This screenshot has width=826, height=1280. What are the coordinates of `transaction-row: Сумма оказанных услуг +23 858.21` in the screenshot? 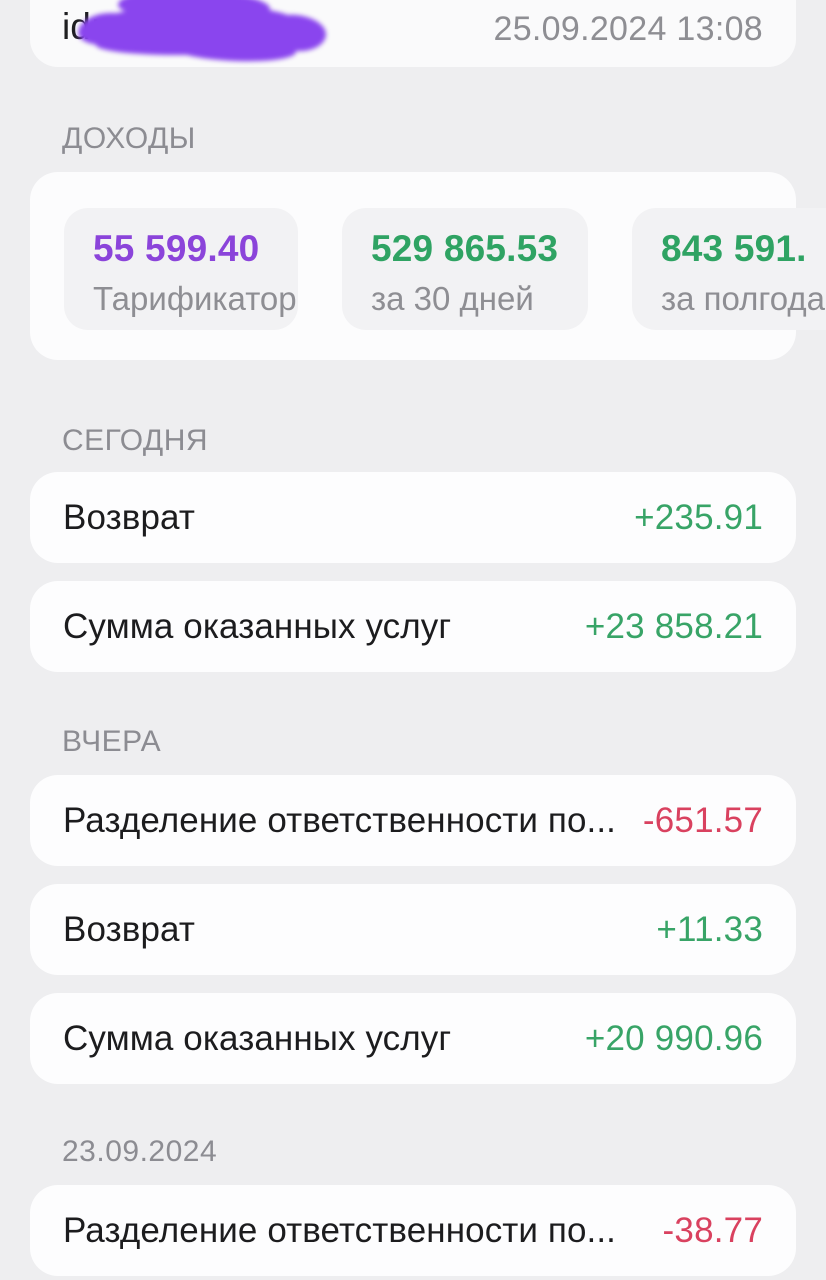 It's located at (413, 626).